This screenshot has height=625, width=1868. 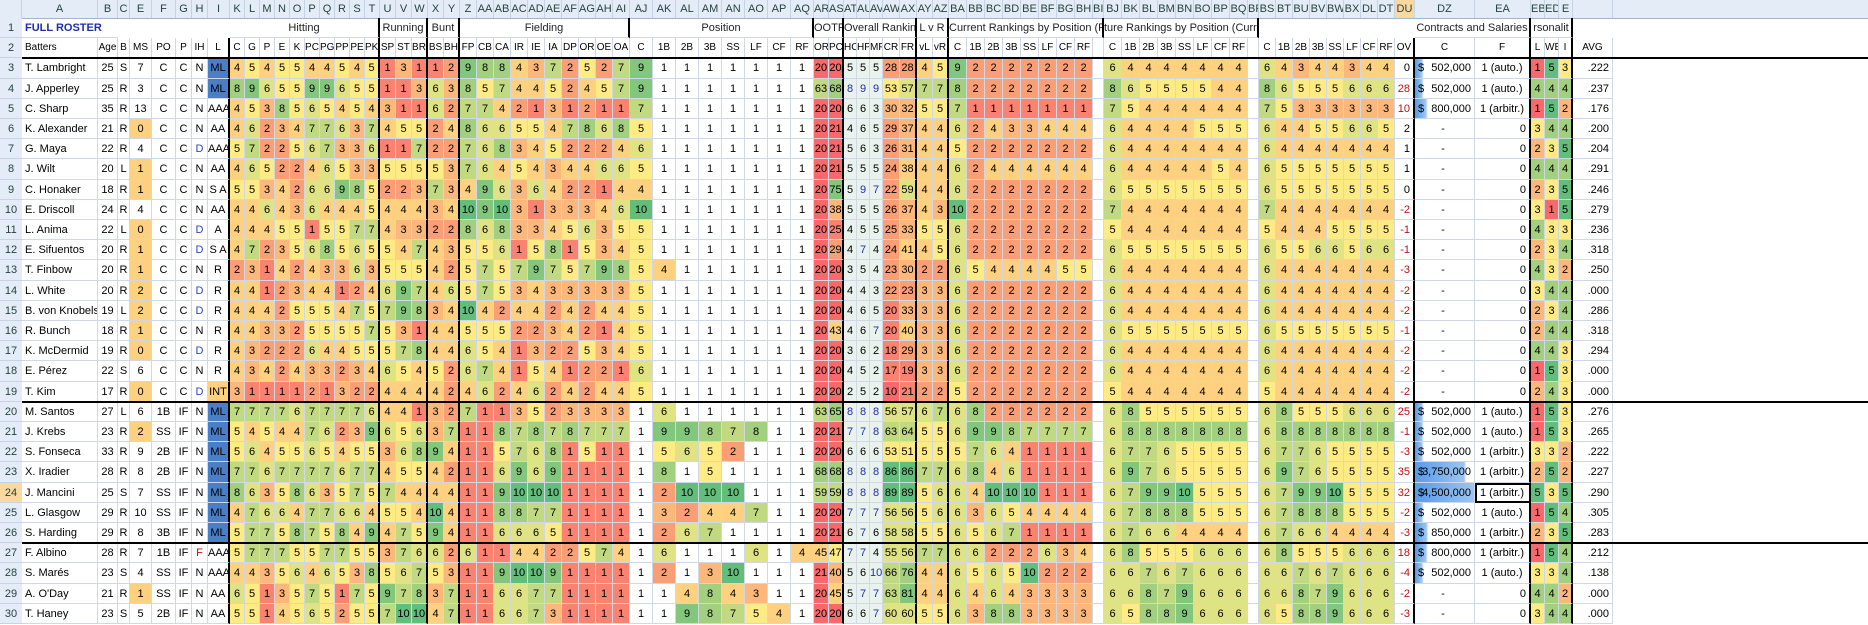 I want to click on running-rating: 9, so click(x=388, y=593).